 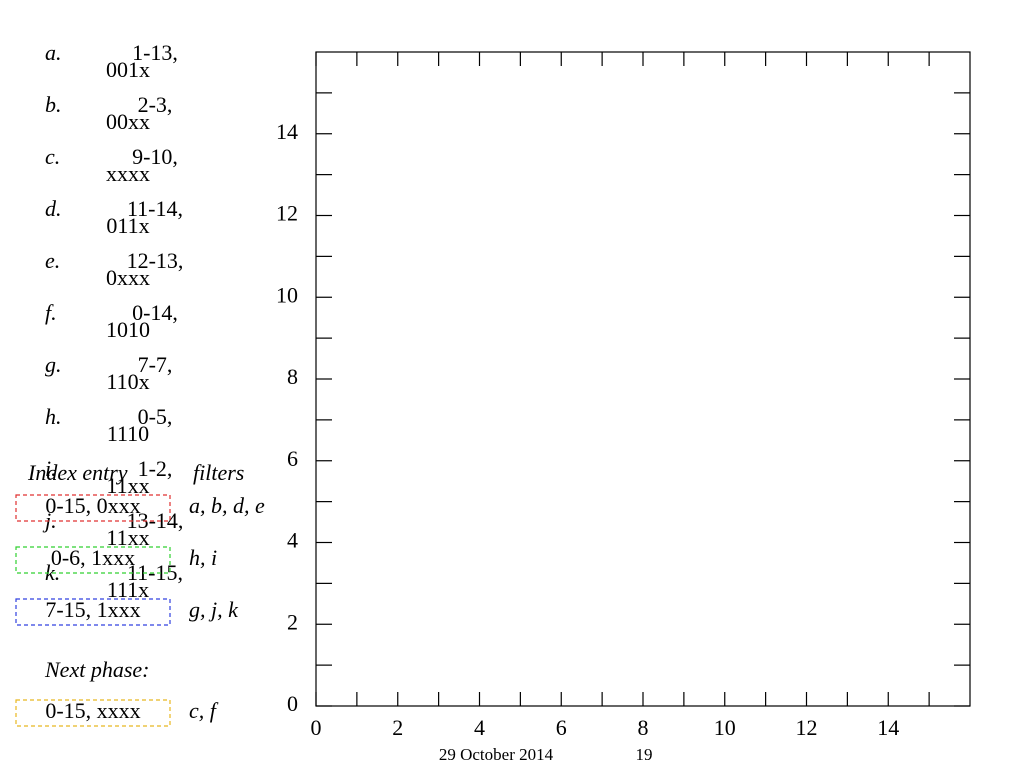 I want to click on item-letter: i., so click(x=51, y=468).